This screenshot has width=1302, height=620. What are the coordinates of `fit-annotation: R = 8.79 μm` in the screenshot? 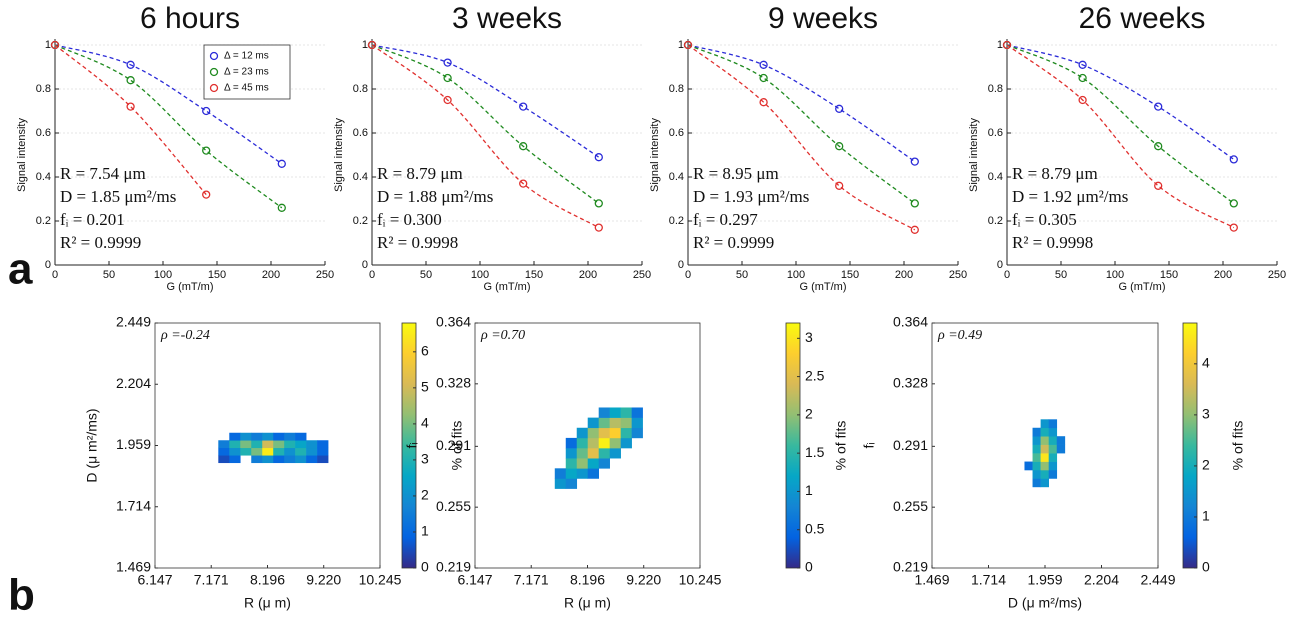 It's located at (420, 173).